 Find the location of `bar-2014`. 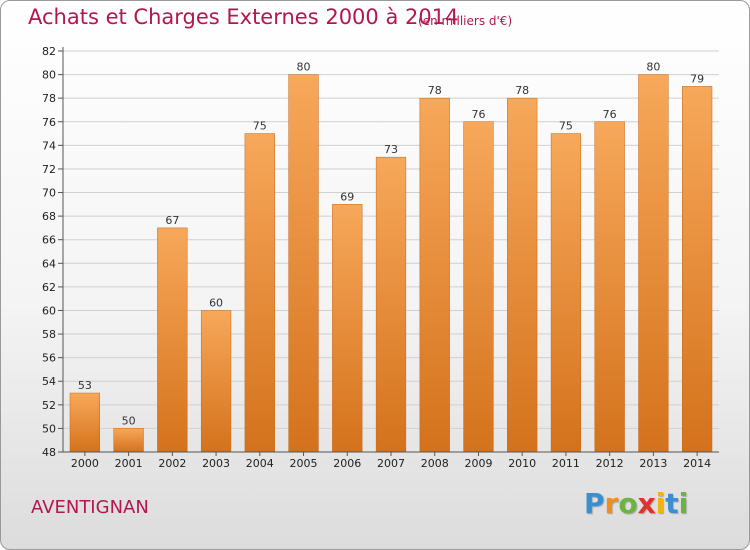

bar-2014 is located at coordinates (697, 269).